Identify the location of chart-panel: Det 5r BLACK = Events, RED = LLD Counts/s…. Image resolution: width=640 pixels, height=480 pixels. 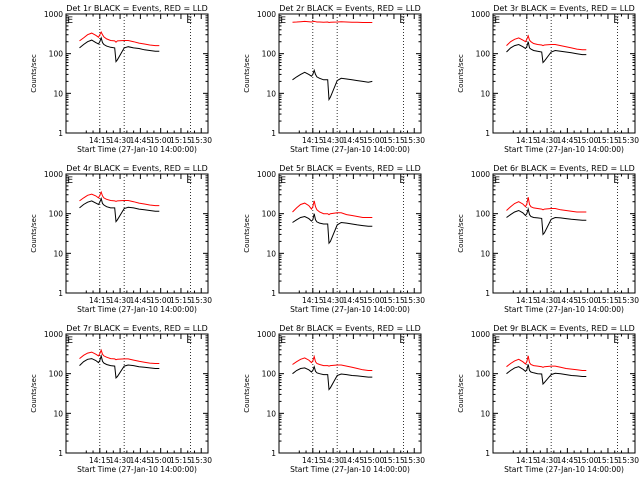
(334, 239).